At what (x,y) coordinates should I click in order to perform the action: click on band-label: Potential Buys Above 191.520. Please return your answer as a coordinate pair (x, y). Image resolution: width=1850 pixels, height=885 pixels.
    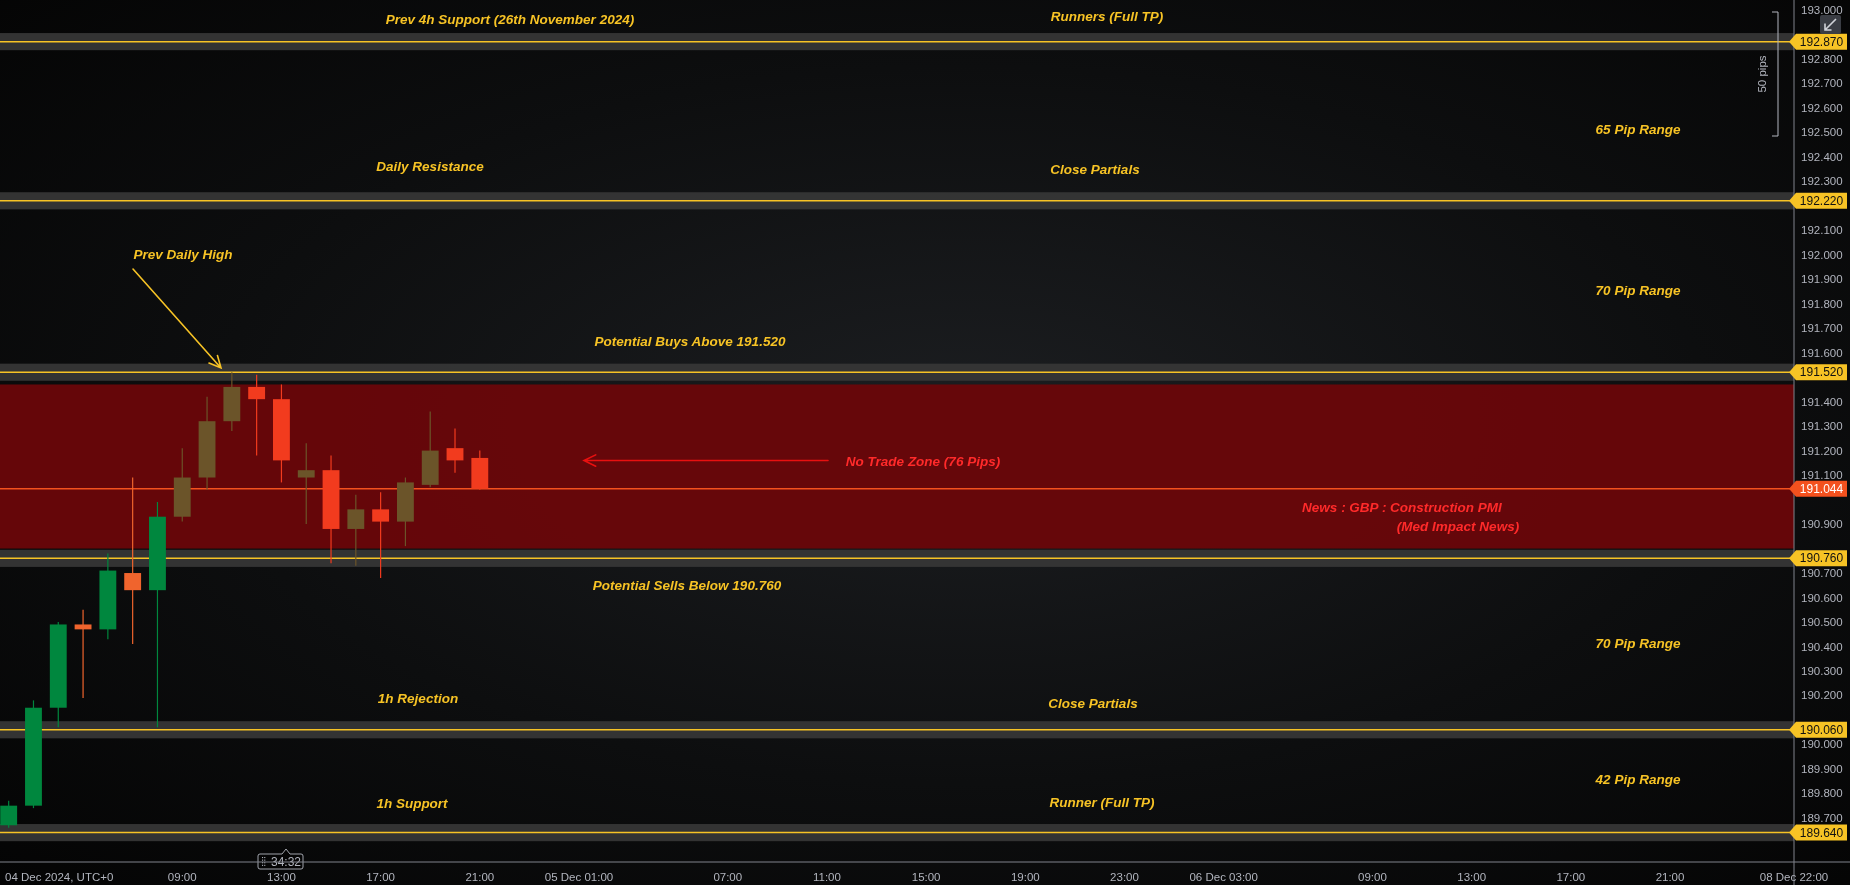
    Looking at the image, I should click on (690, 341).